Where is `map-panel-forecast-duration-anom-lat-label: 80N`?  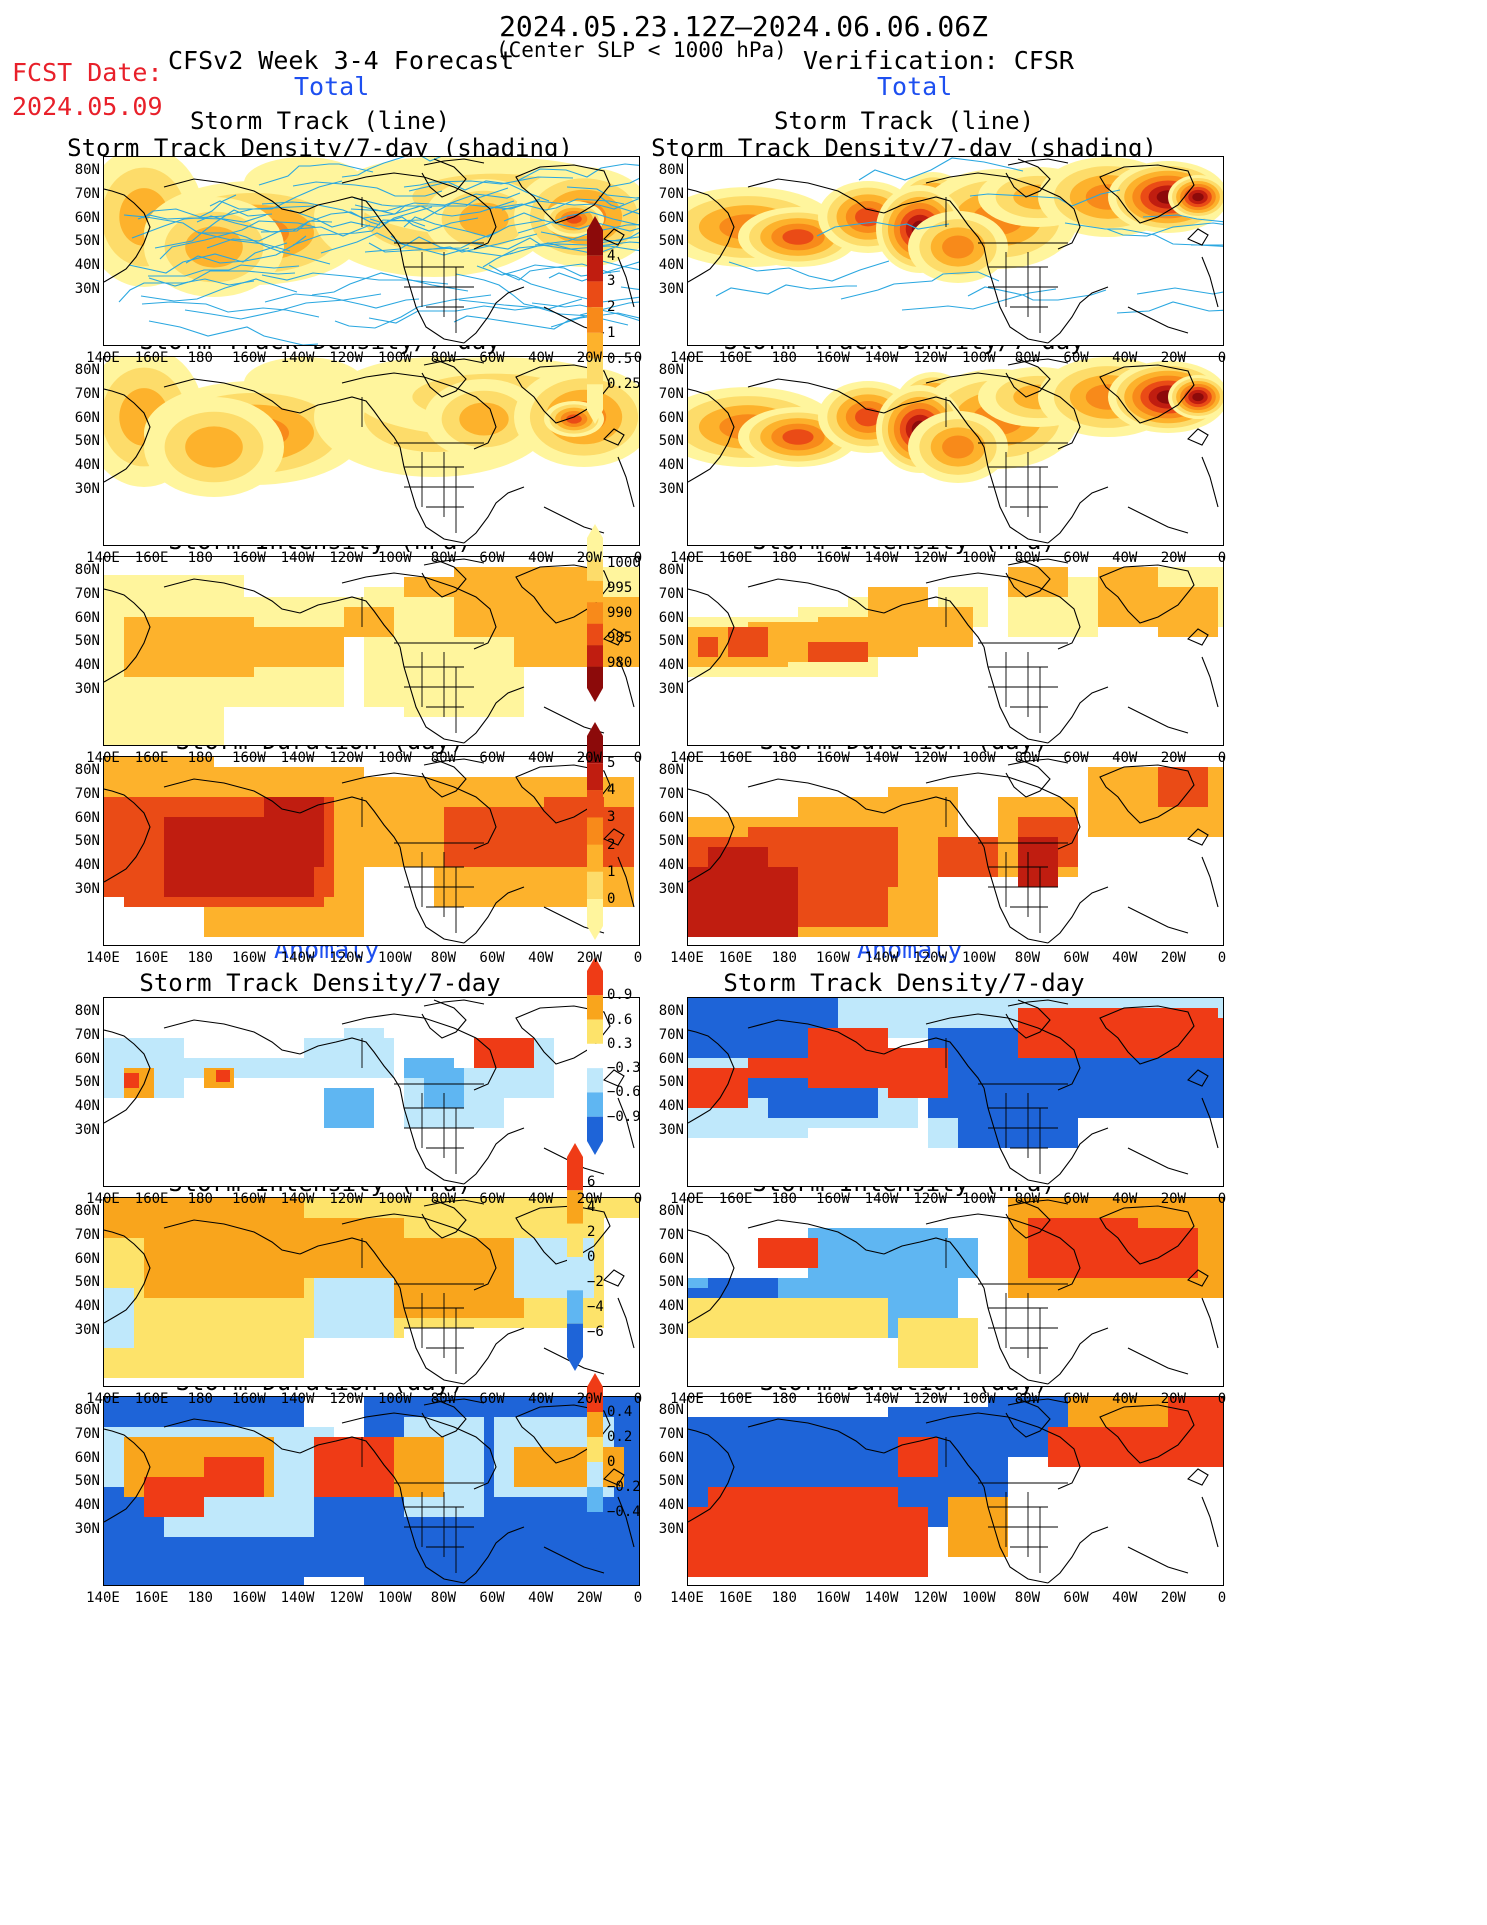 map-panel-forecast-duration-anom-lat-label: 80N is located at coordinates (87, 1410).